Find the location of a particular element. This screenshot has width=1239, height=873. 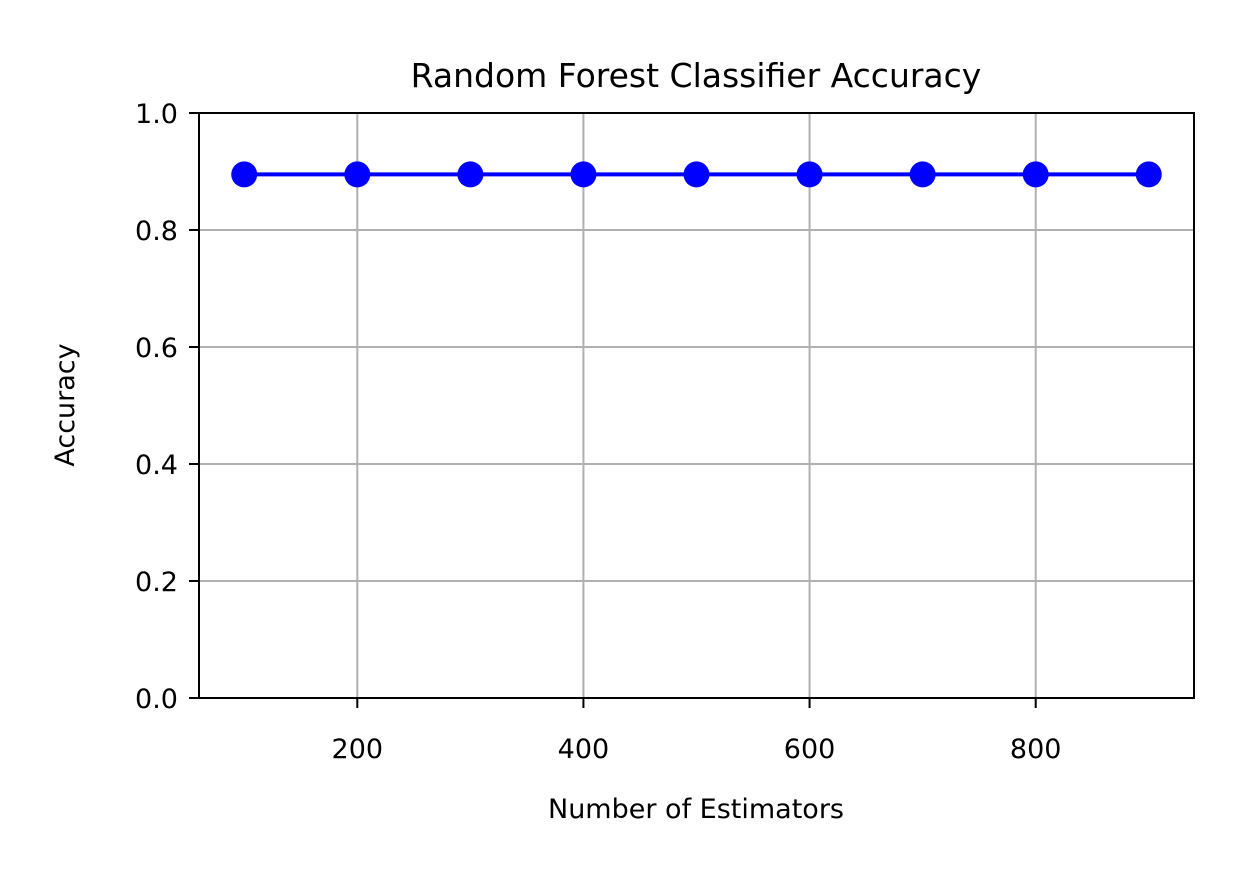

y-tick-label: 0.8 is located at coordinates (156, 231).